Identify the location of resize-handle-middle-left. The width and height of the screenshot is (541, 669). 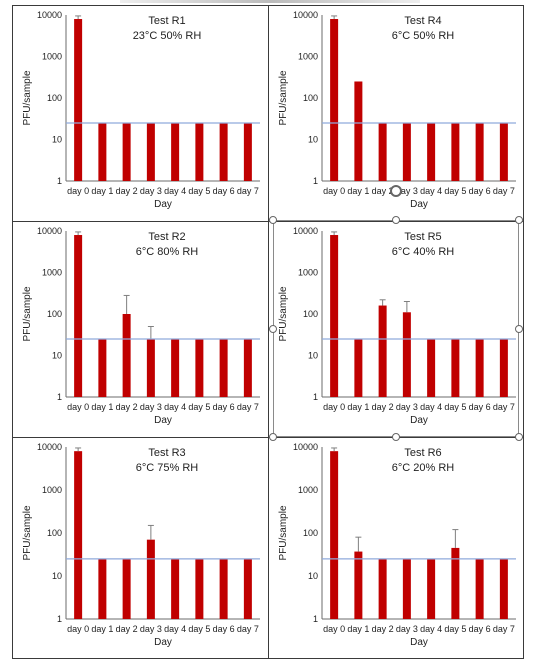
(273, 329).